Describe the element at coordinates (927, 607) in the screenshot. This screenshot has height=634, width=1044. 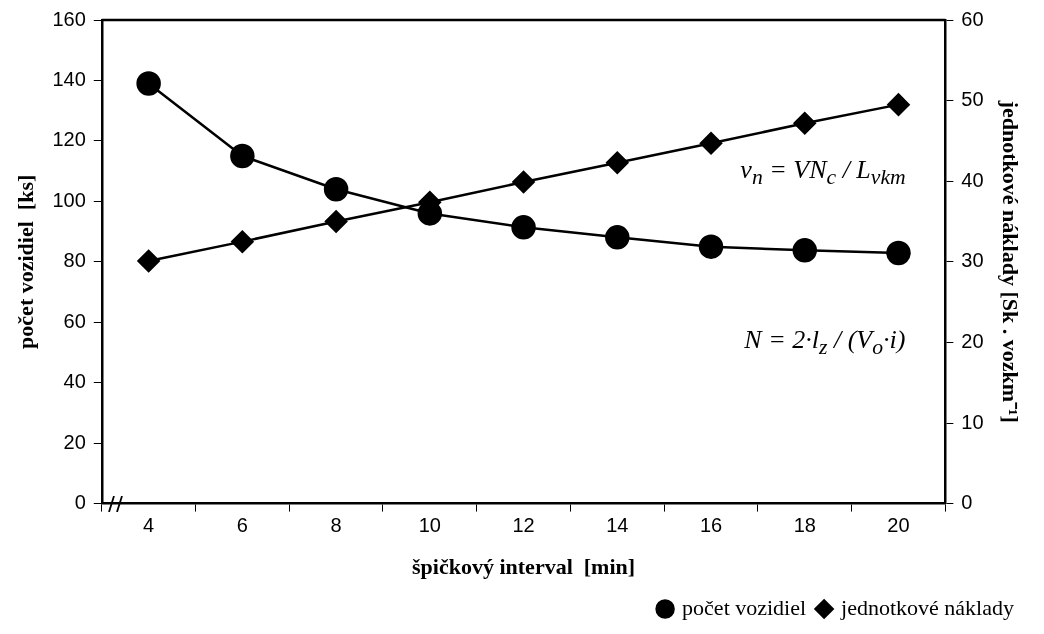
I see `legend-label: jednotkové náklady` at that location.